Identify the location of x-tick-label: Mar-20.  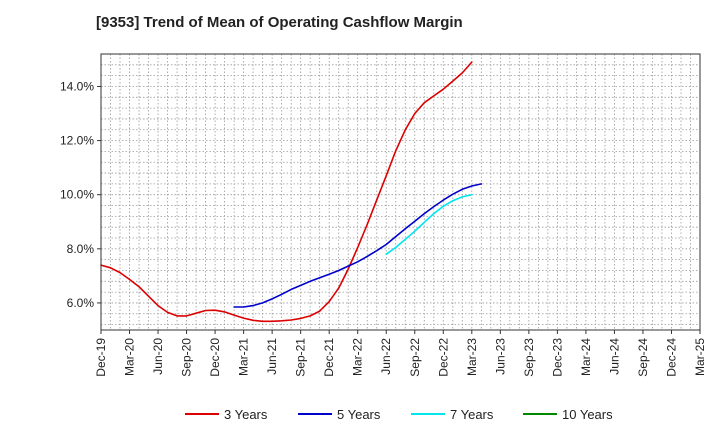
(130, 357).